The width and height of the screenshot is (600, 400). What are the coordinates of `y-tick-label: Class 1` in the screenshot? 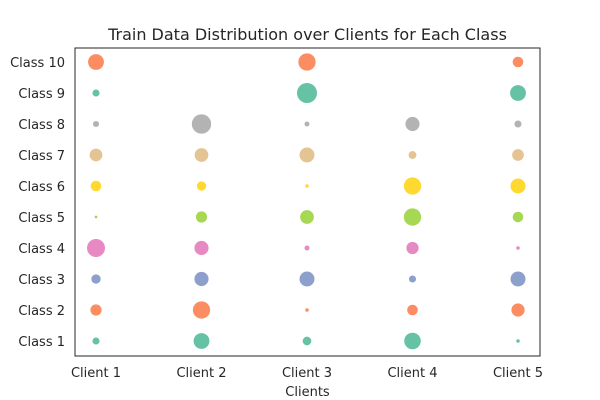 It's located at (41, 342).